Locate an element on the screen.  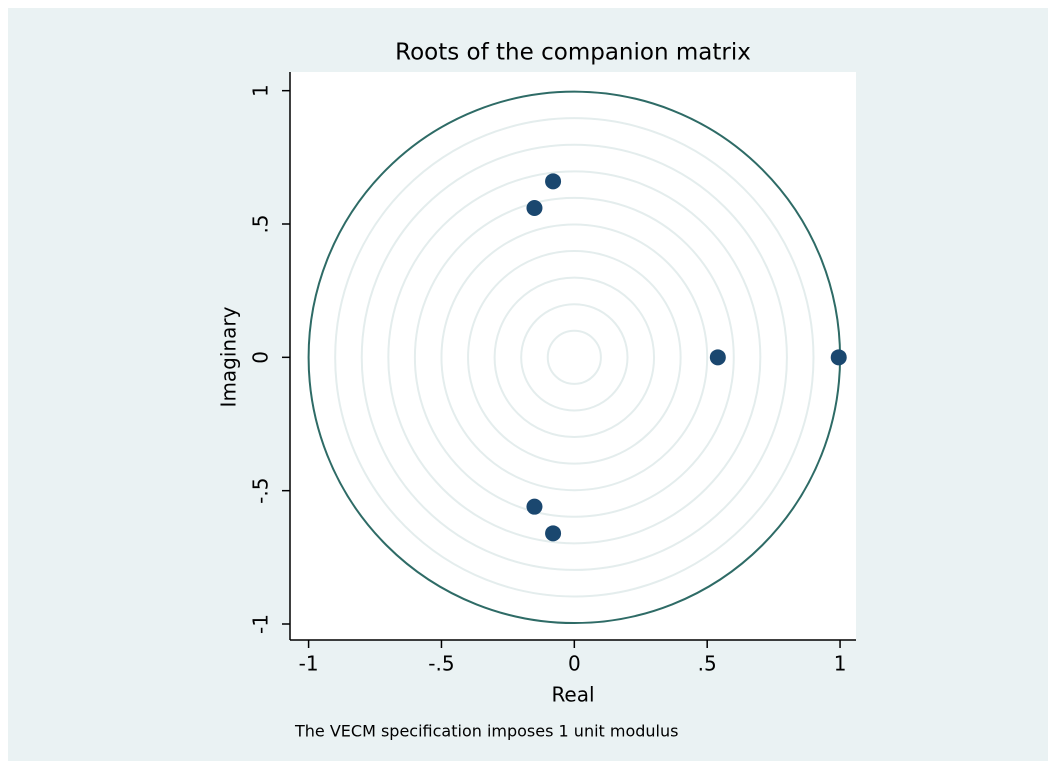
x-tick-label: -.5 is located at coordinates (441, 664).